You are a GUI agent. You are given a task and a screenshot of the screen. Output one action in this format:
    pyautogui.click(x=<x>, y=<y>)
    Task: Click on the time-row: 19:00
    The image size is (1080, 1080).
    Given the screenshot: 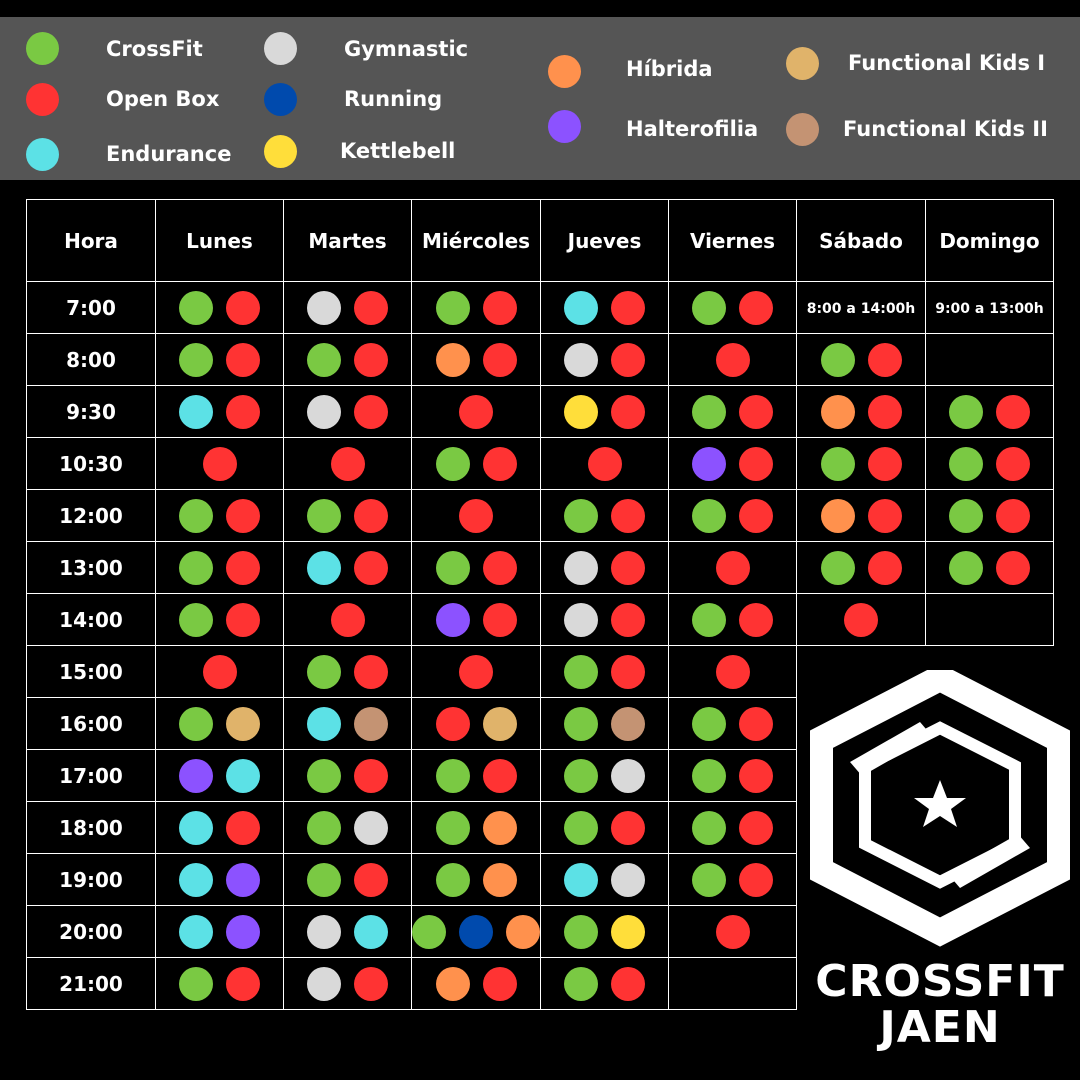 What is the action you would take?
    pyautogui.click(x=540, y=879)
    